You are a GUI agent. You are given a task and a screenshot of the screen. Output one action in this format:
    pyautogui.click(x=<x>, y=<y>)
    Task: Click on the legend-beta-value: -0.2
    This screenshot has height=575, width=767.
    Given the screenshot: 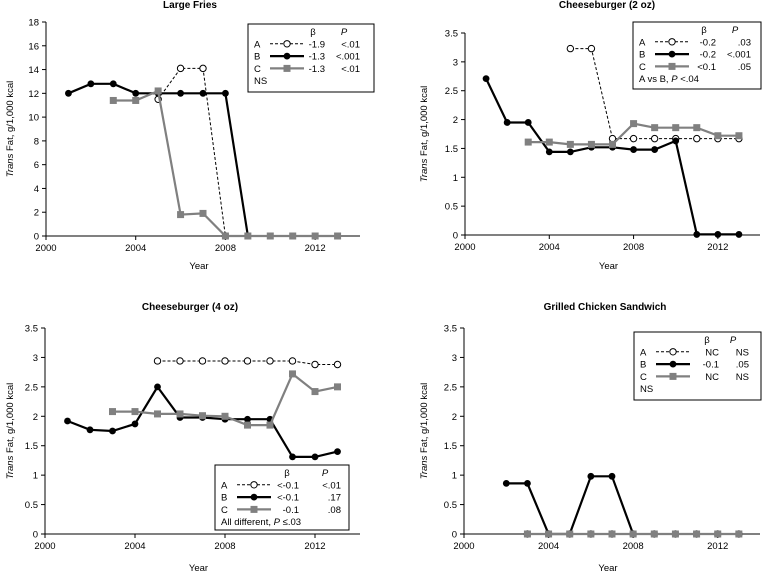 What is the action you would take?
    pyautogui.click(x=708, y=55)
    